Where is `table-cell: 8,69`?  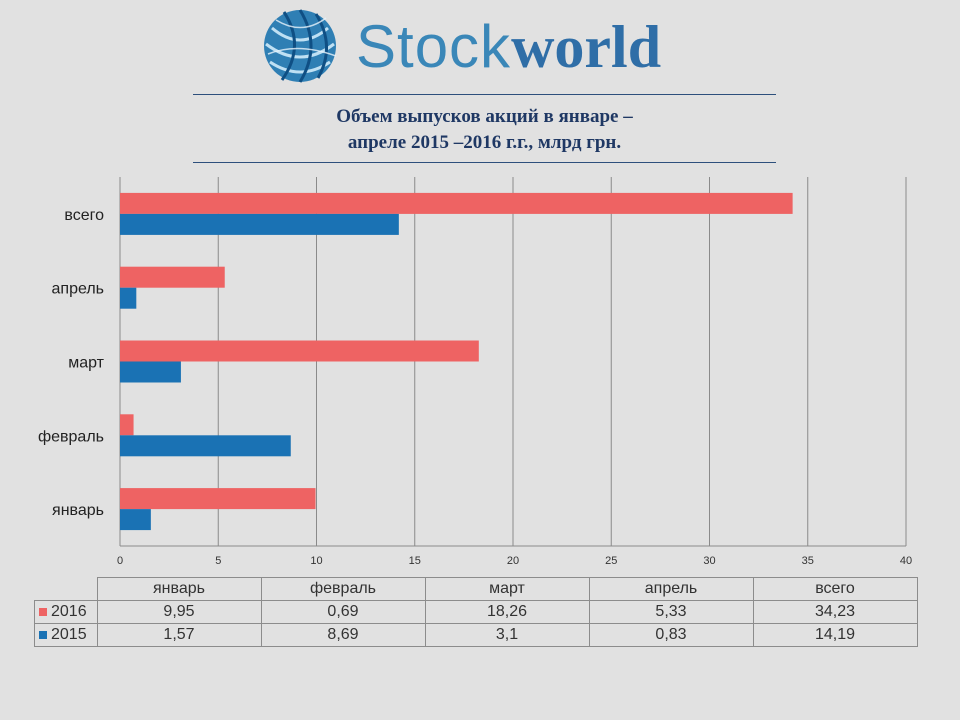 table-cell: 8,69 is located at coordinates (343, 635).